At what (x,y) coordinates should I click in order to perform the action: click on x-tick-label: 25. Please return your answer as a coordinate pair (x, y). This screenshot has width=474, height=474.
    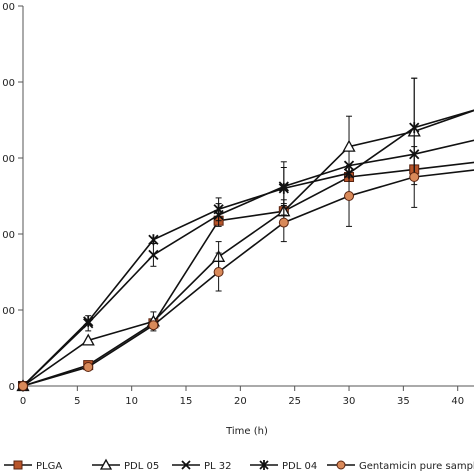
    Looking at the image, I should click on (294, 401).